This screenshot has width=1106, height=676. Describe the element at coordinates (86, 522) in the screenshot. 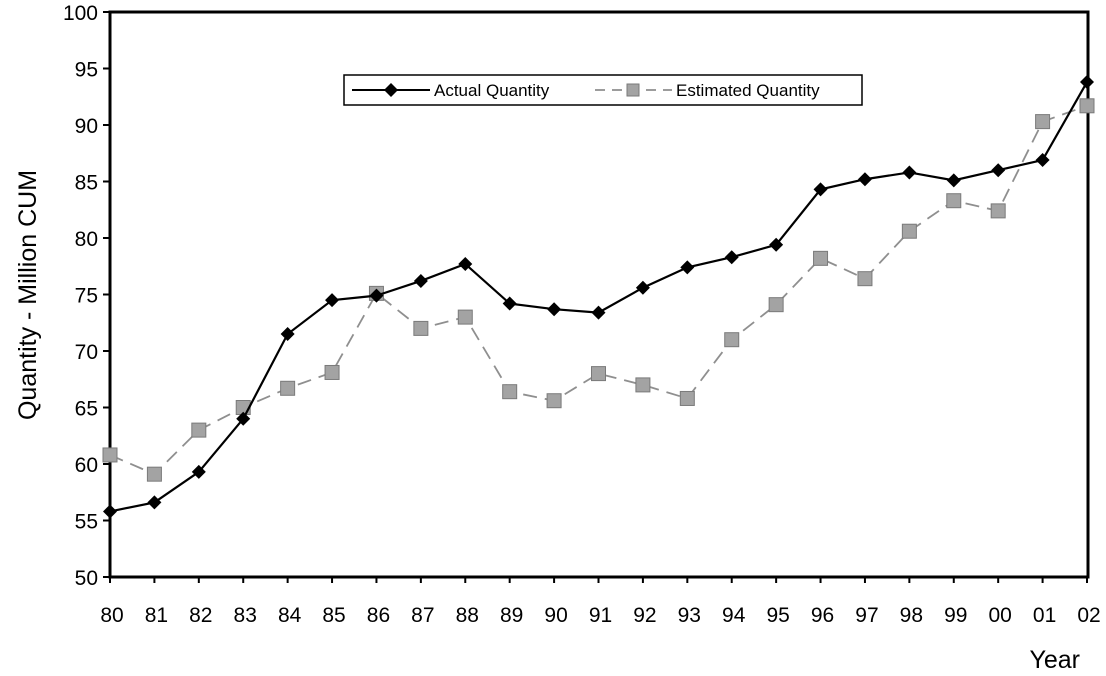

I see `y-tick-label: 55` at that location.